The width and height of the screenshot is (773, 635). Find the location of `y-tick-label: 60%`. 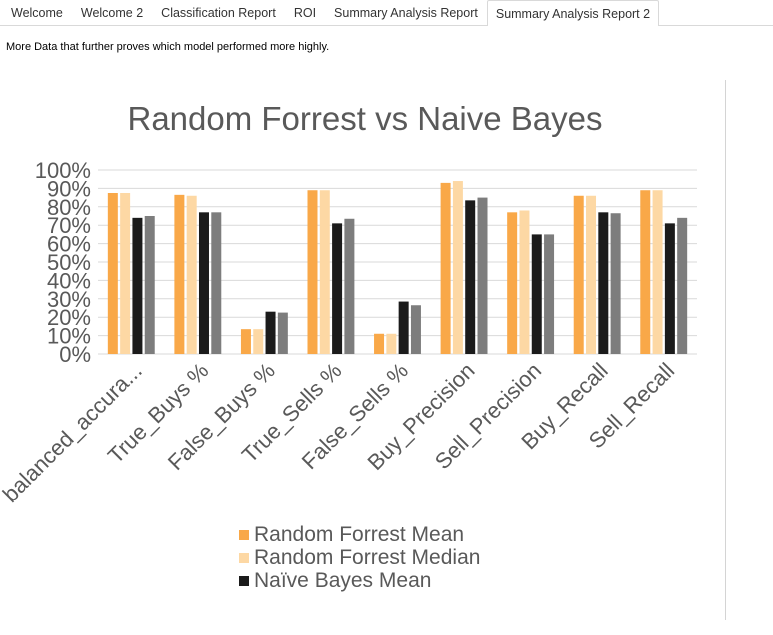

y-tick-label: 60% is located at coordinates (69, 244).